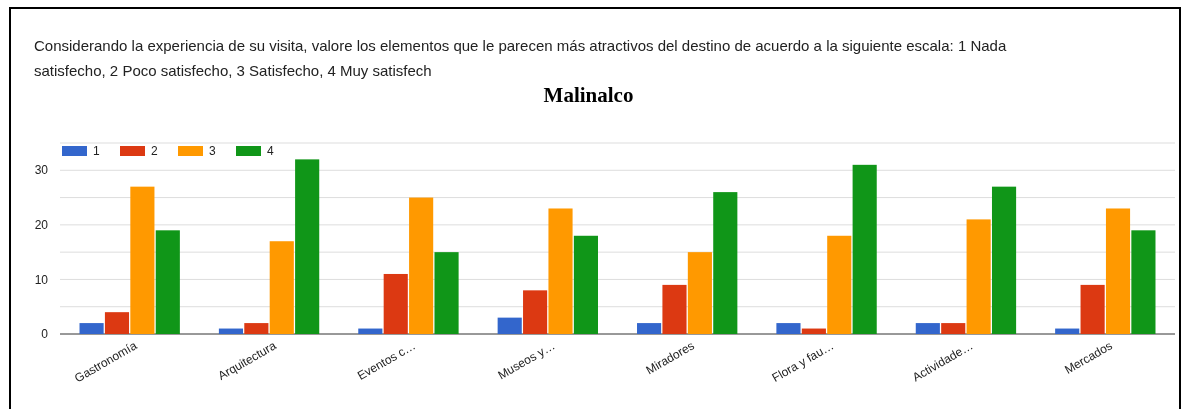  What do you see at coordinates (41, 170) in the screenshot?
I see `y-tick-label: 30` at bounding box center [41, 170].